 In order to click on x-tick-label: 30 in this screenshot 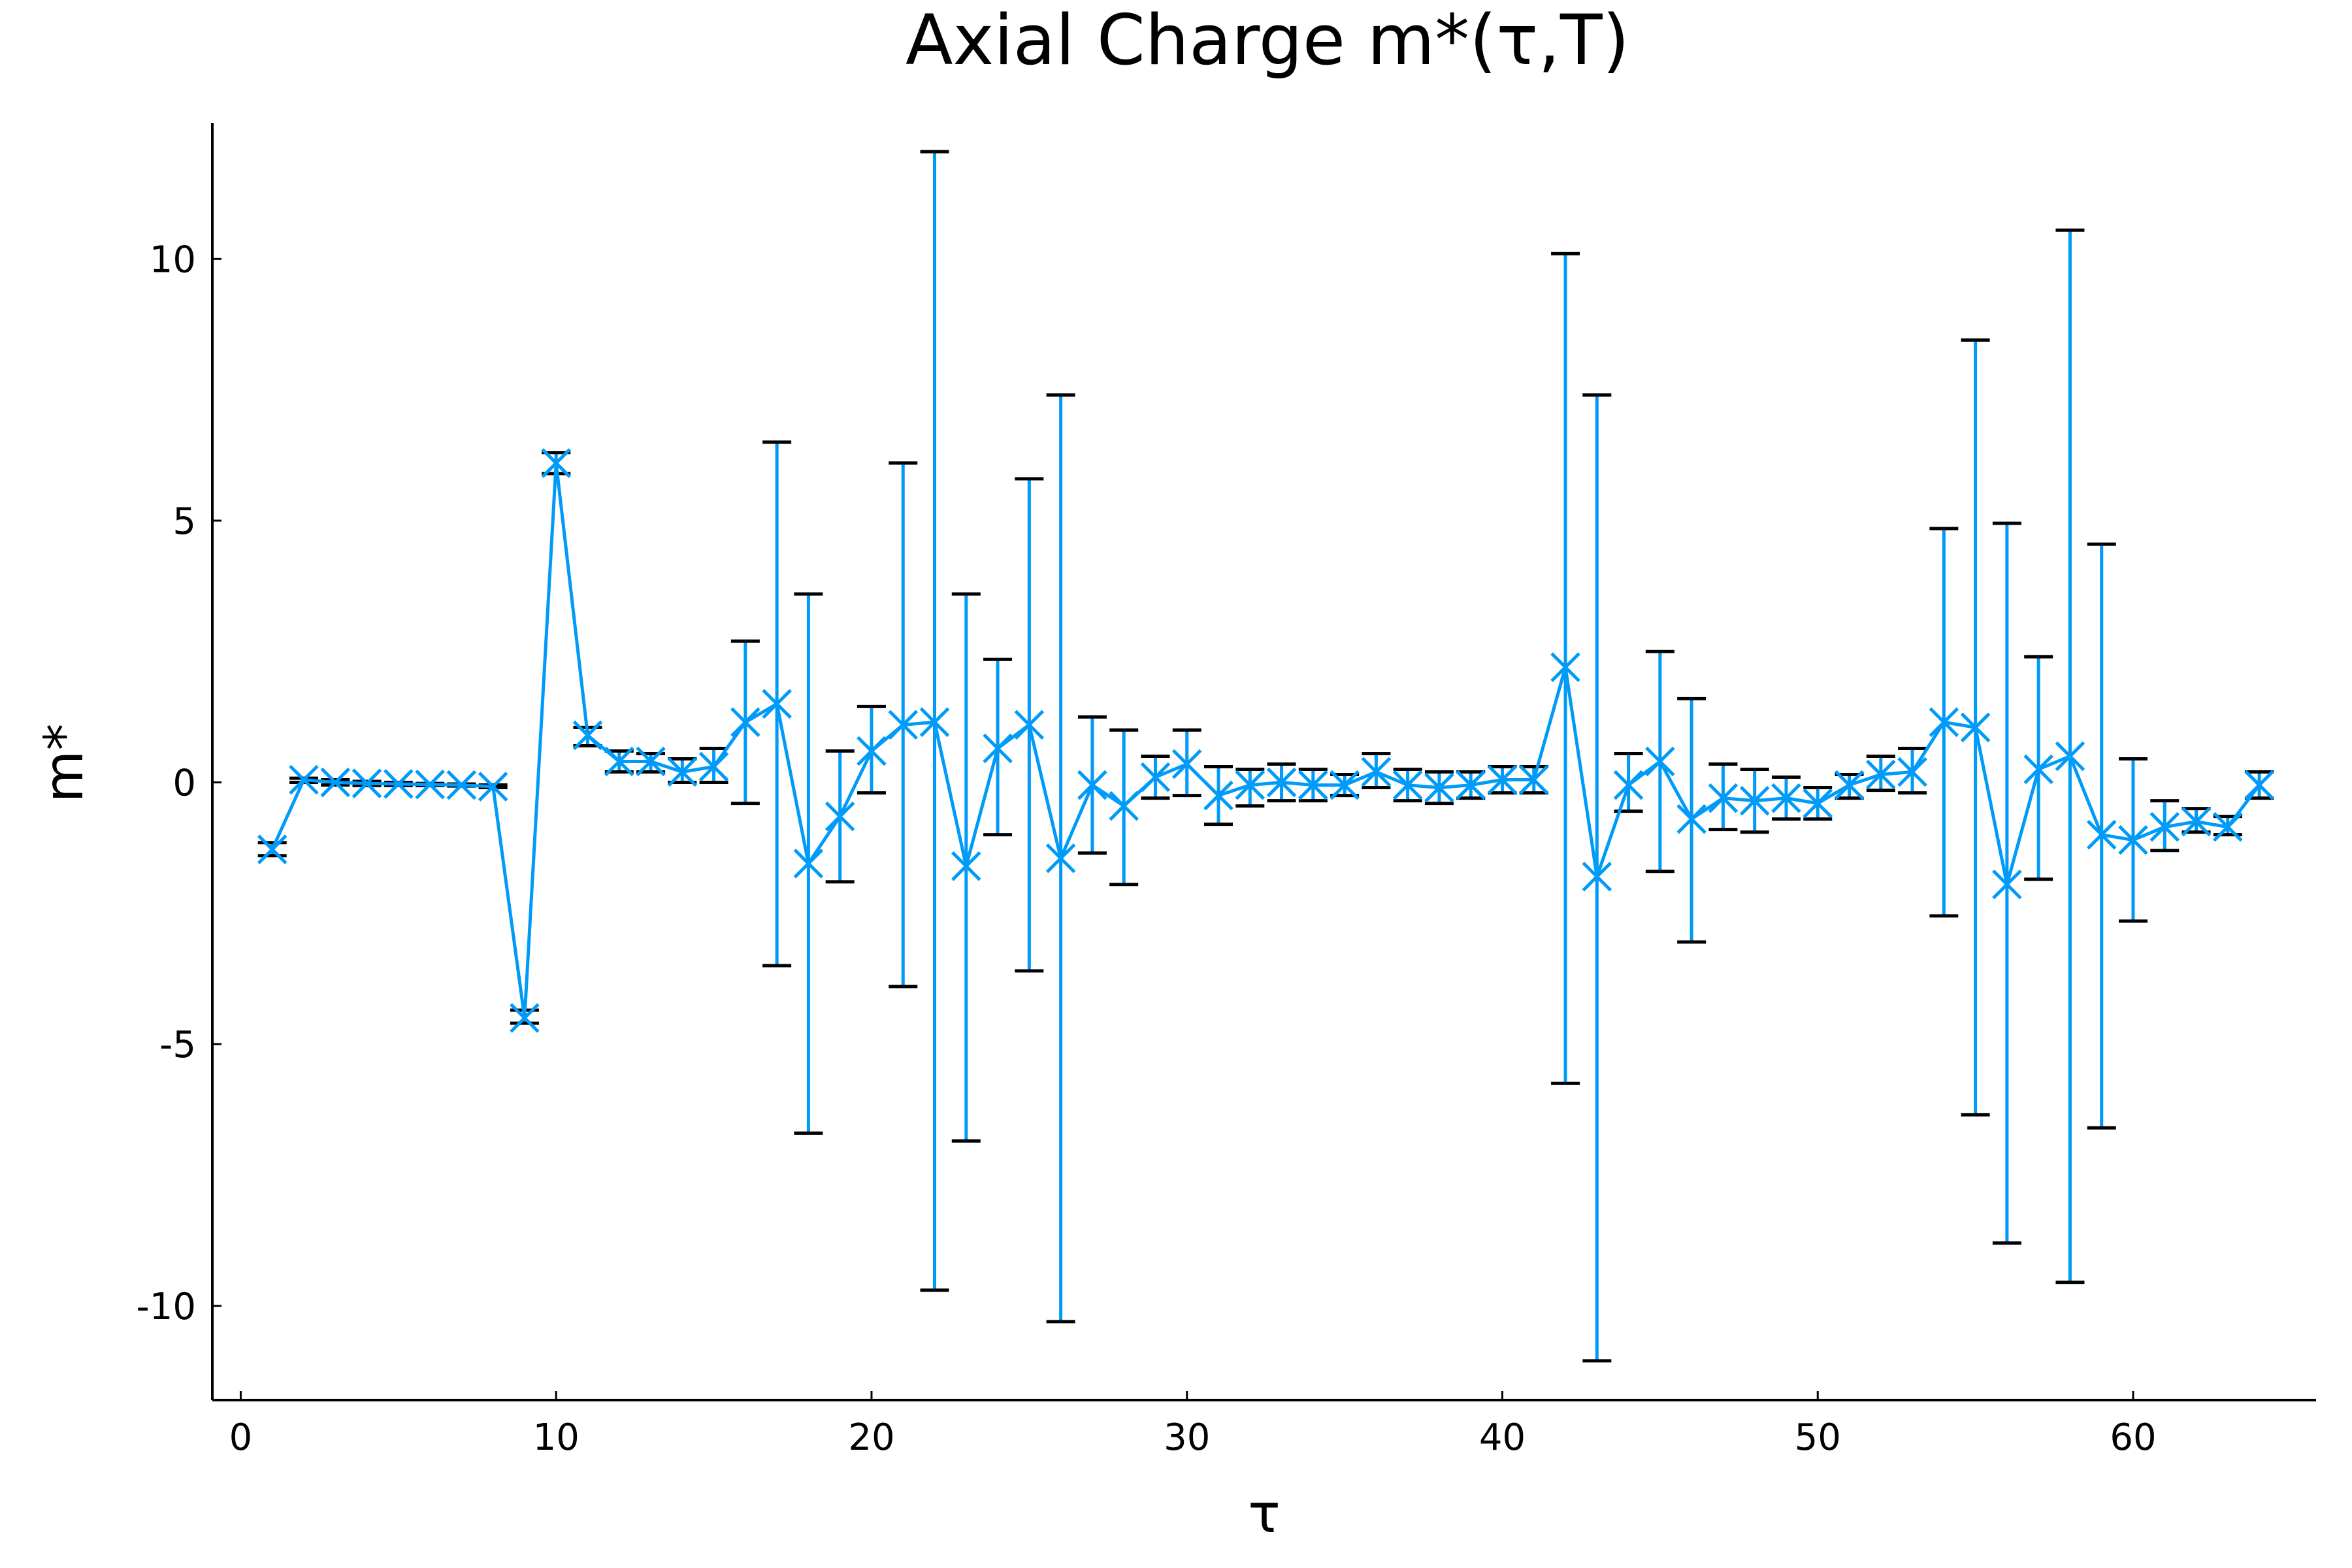, I will do `click(1187, 1437)`.